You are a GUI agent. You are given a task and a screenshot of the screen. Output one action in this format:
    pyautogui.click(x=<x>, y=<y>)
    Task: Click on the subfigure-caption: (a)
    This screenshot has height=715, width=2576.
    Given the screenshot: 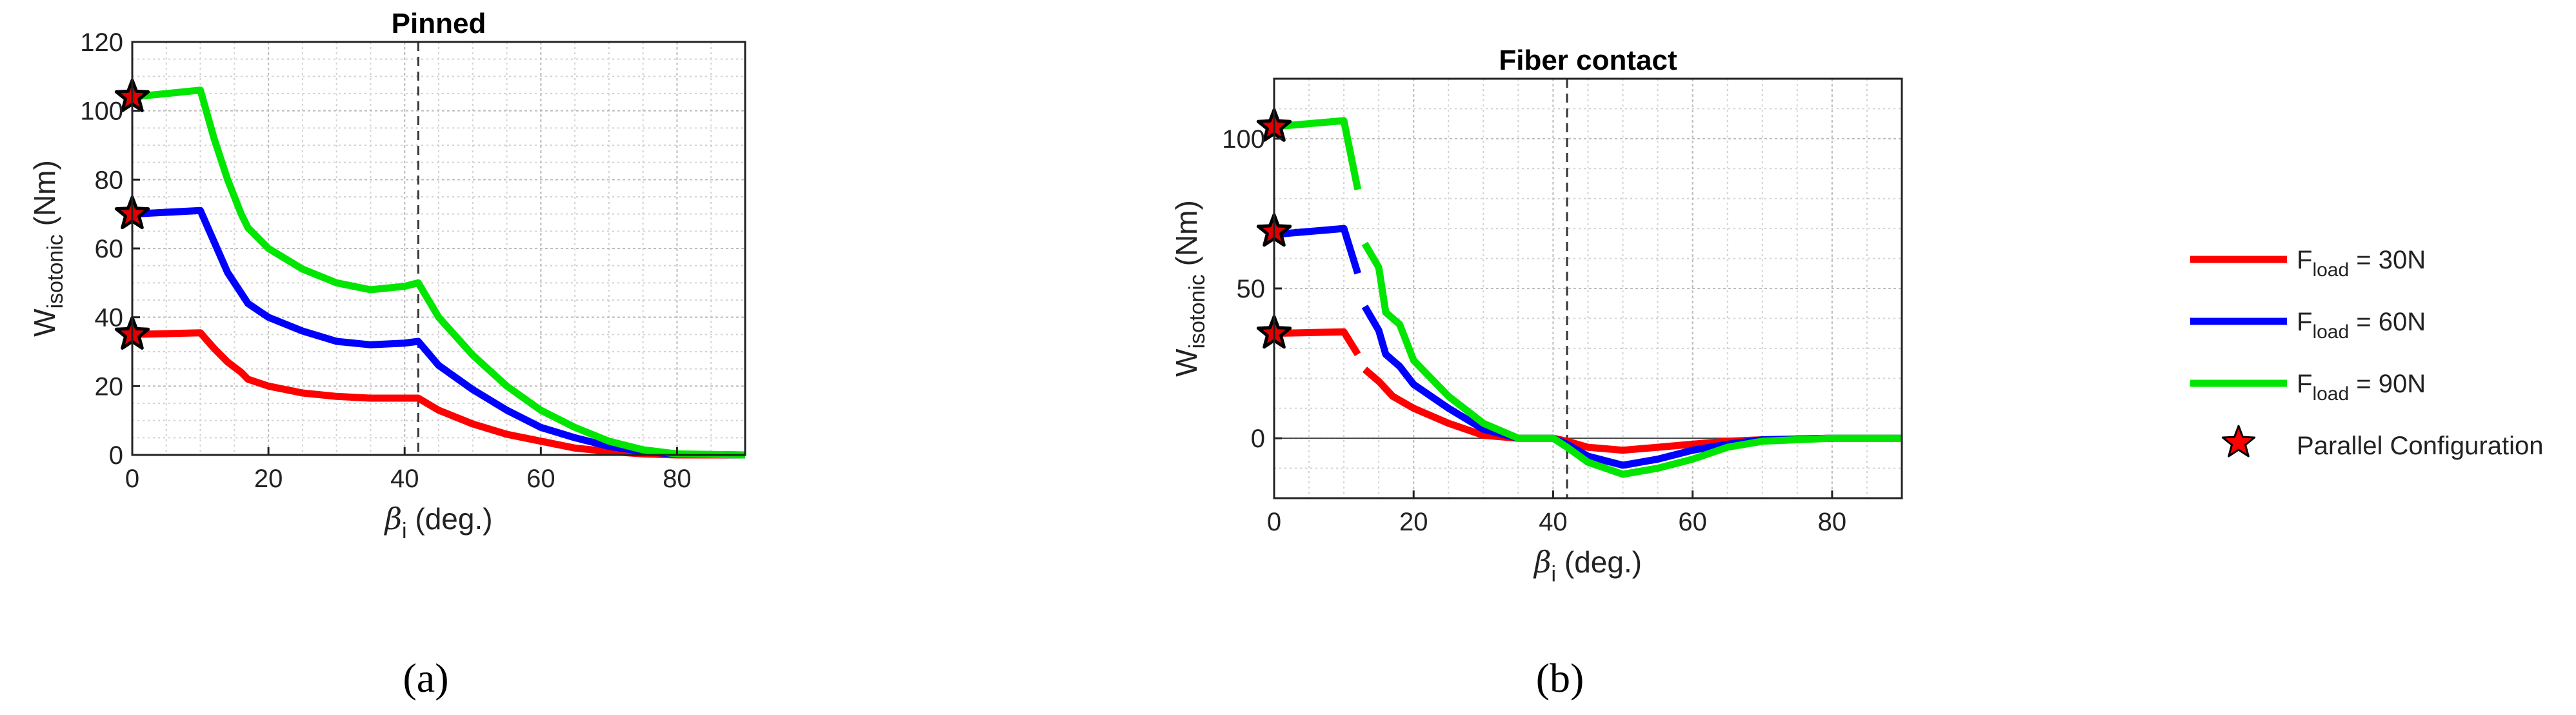 What is the action you would take?
    pyautogui.click(x=425, y=678)
    